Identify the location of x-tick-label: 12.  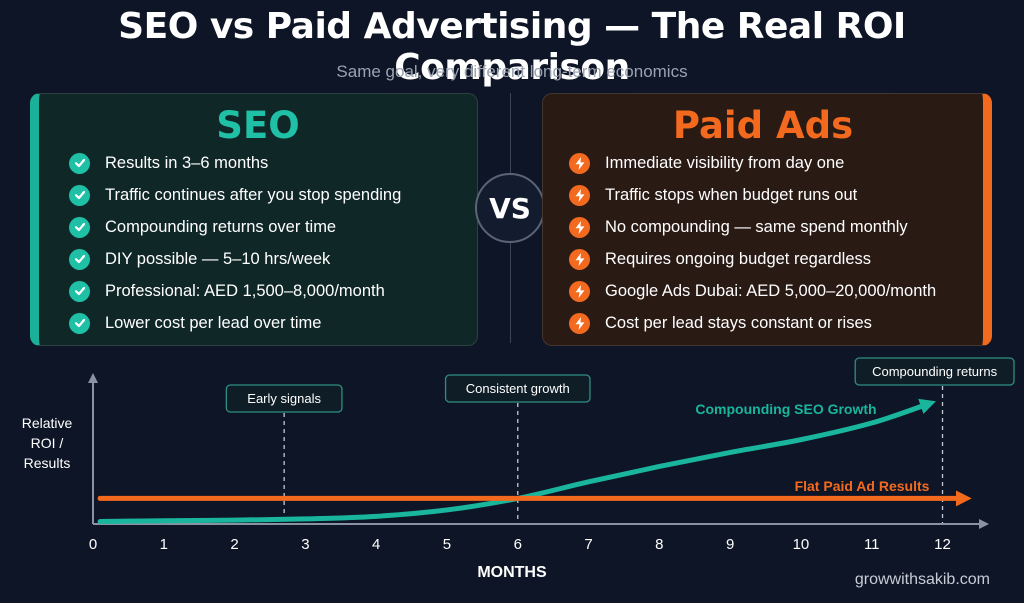
(942, 544).